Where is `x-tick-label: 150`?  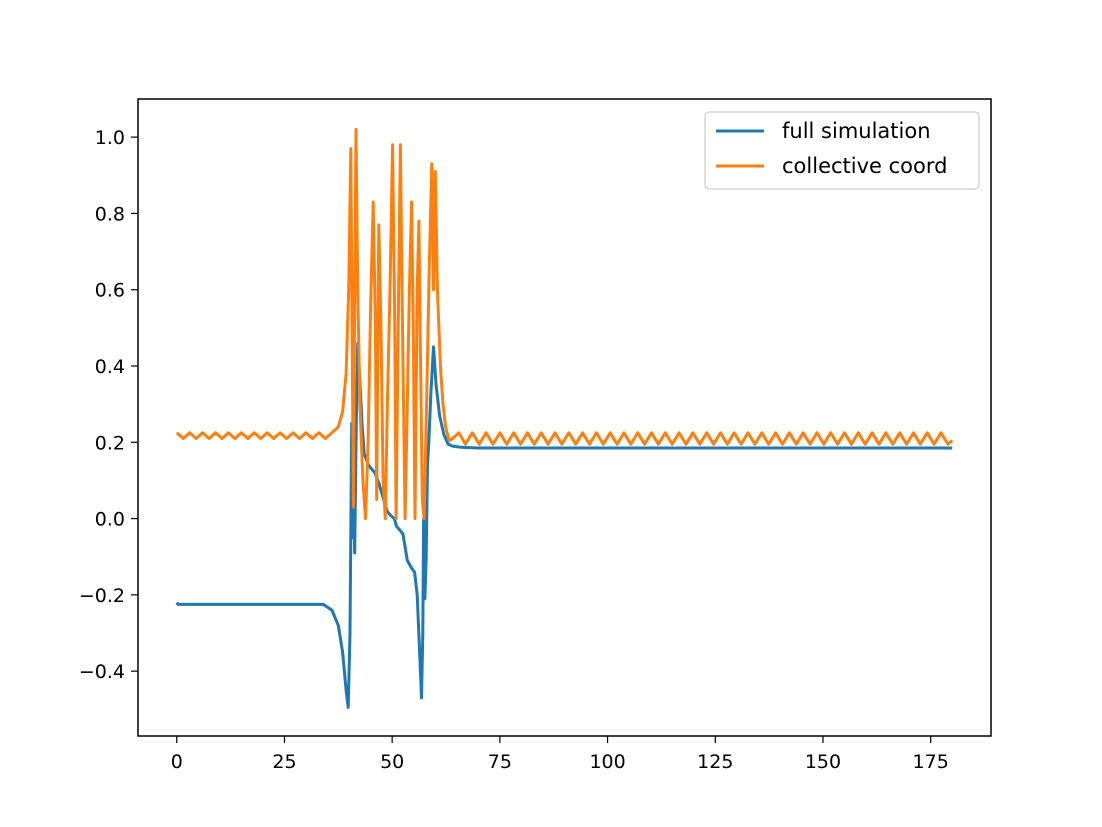
x-tick-label: 150 is located at coordinates (823, 762).